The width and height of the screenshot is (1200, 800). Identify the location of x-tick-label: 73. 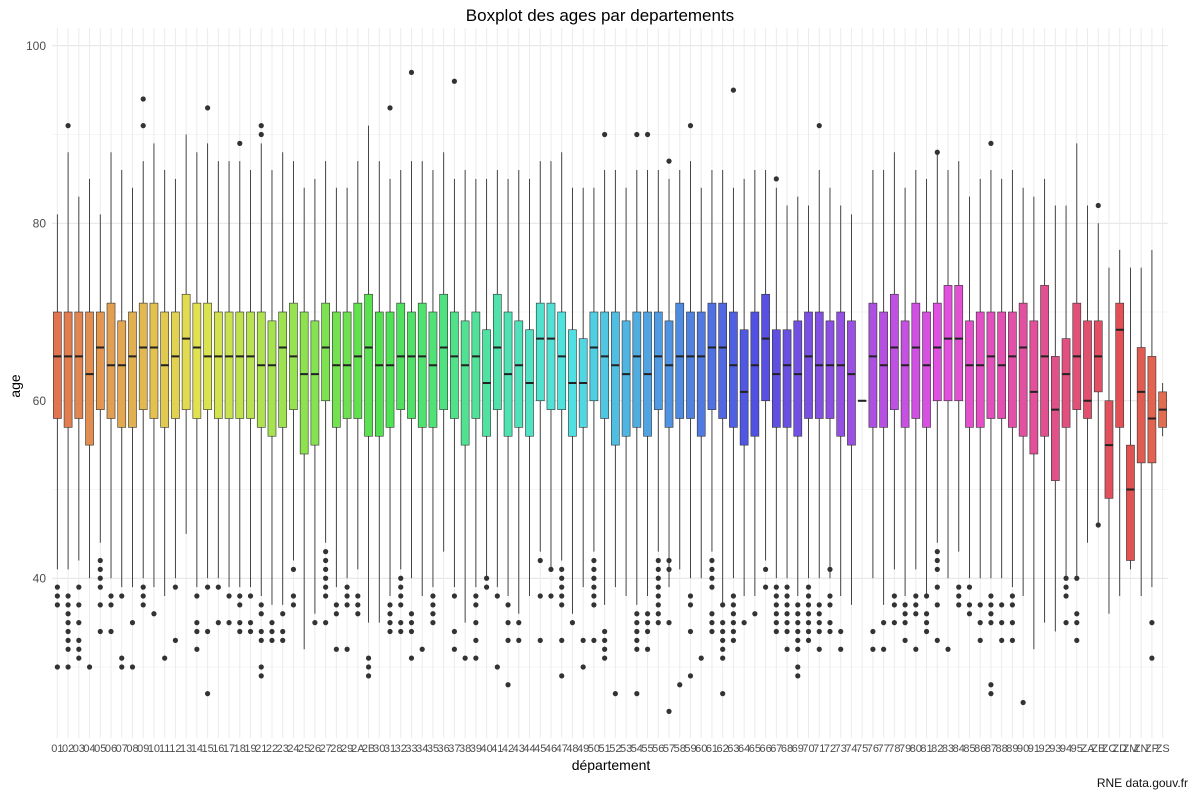
(841, 749).